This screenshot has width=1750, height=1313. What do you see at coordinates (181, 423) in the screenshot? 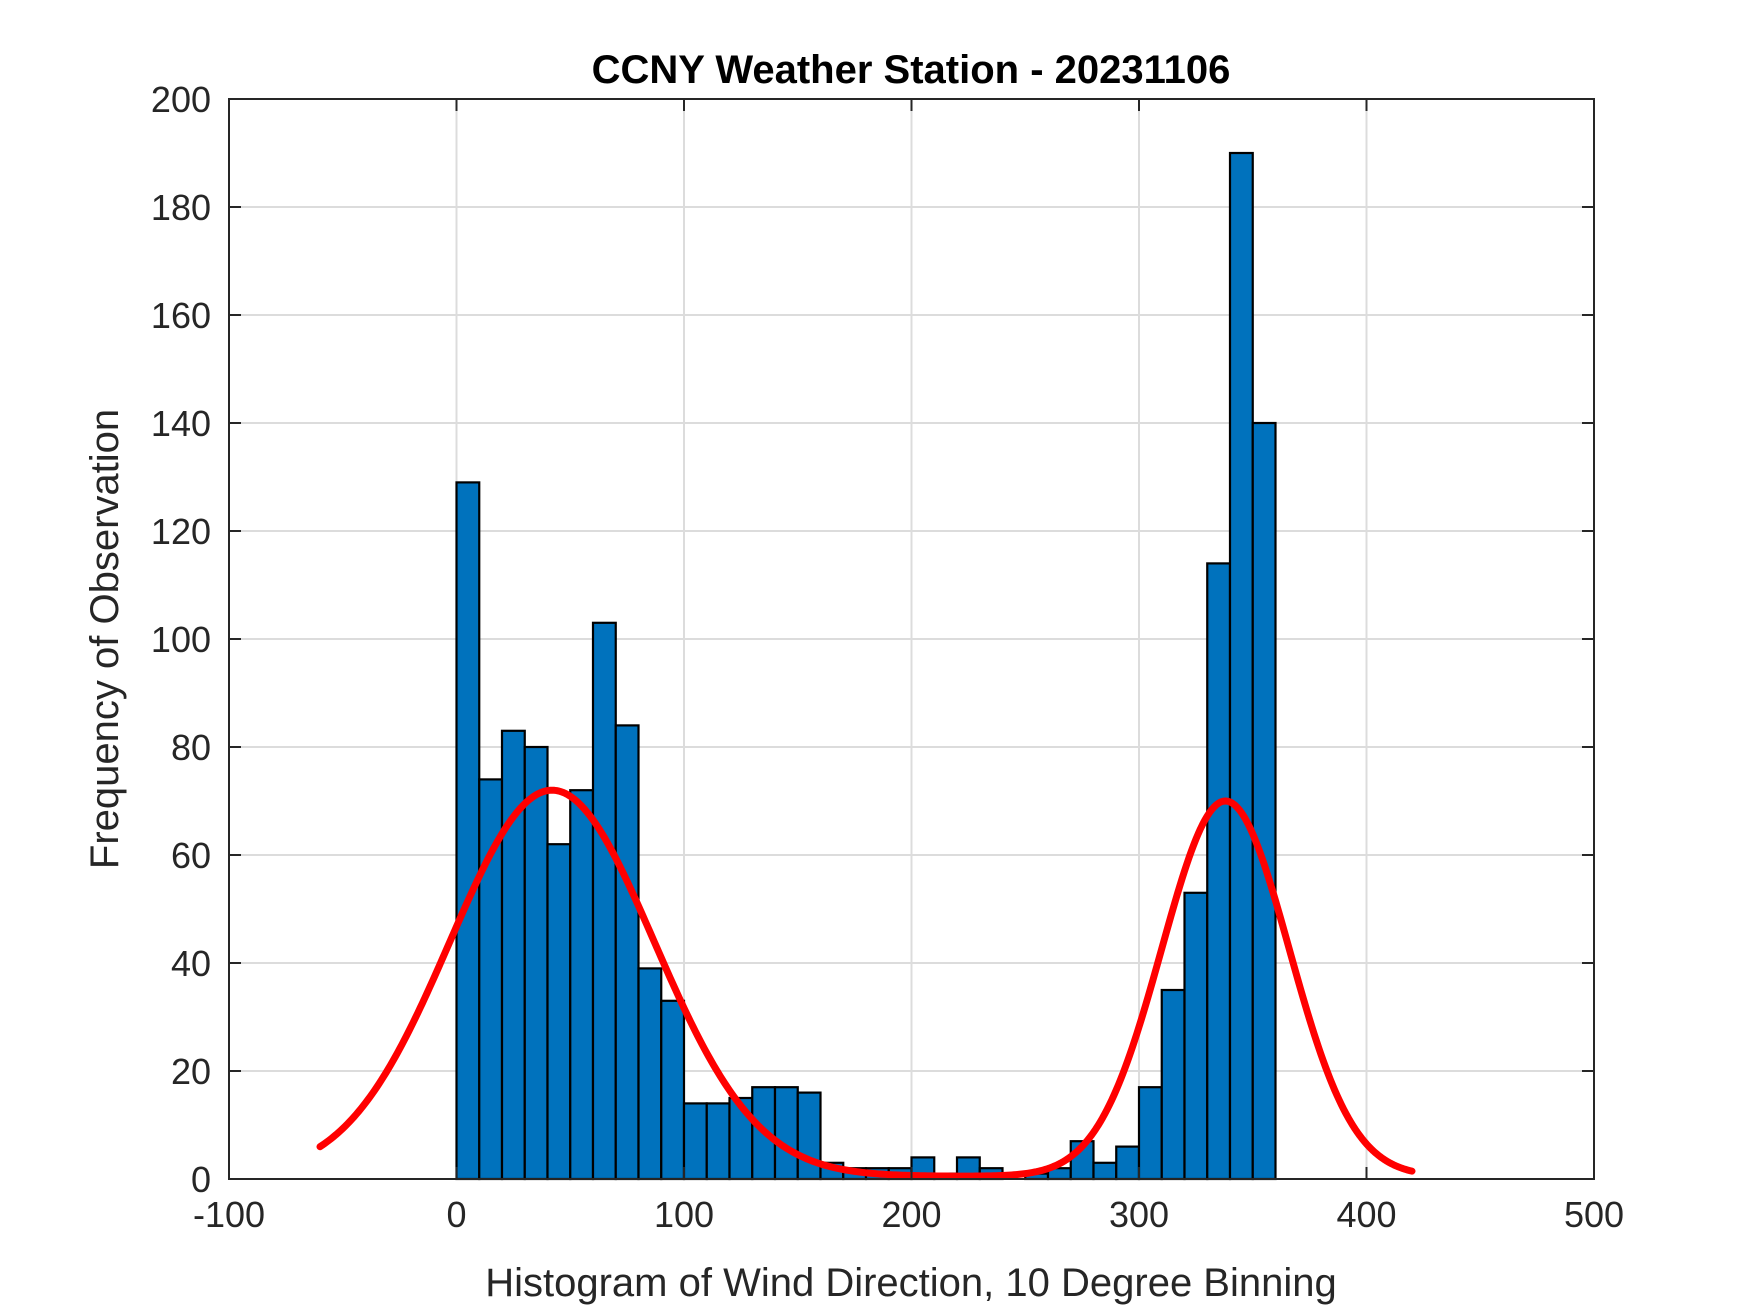
I see `y-tick-label: 140` at bounding box center [181, 423].